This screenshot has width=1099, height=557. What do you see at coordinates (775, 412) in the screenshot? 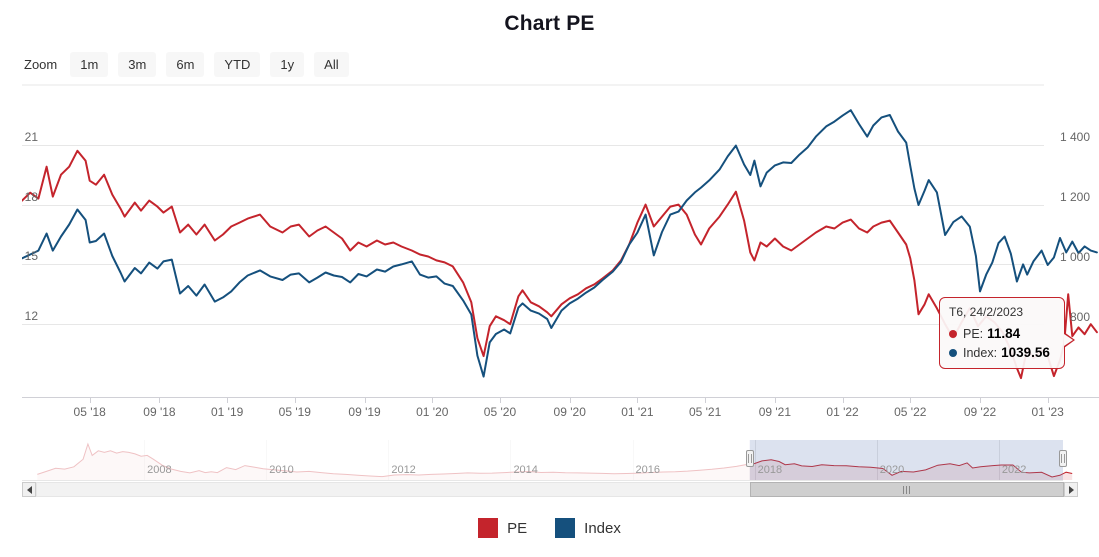
I see `x-axis-label: 09 '21` at bounding box center [775, 412].